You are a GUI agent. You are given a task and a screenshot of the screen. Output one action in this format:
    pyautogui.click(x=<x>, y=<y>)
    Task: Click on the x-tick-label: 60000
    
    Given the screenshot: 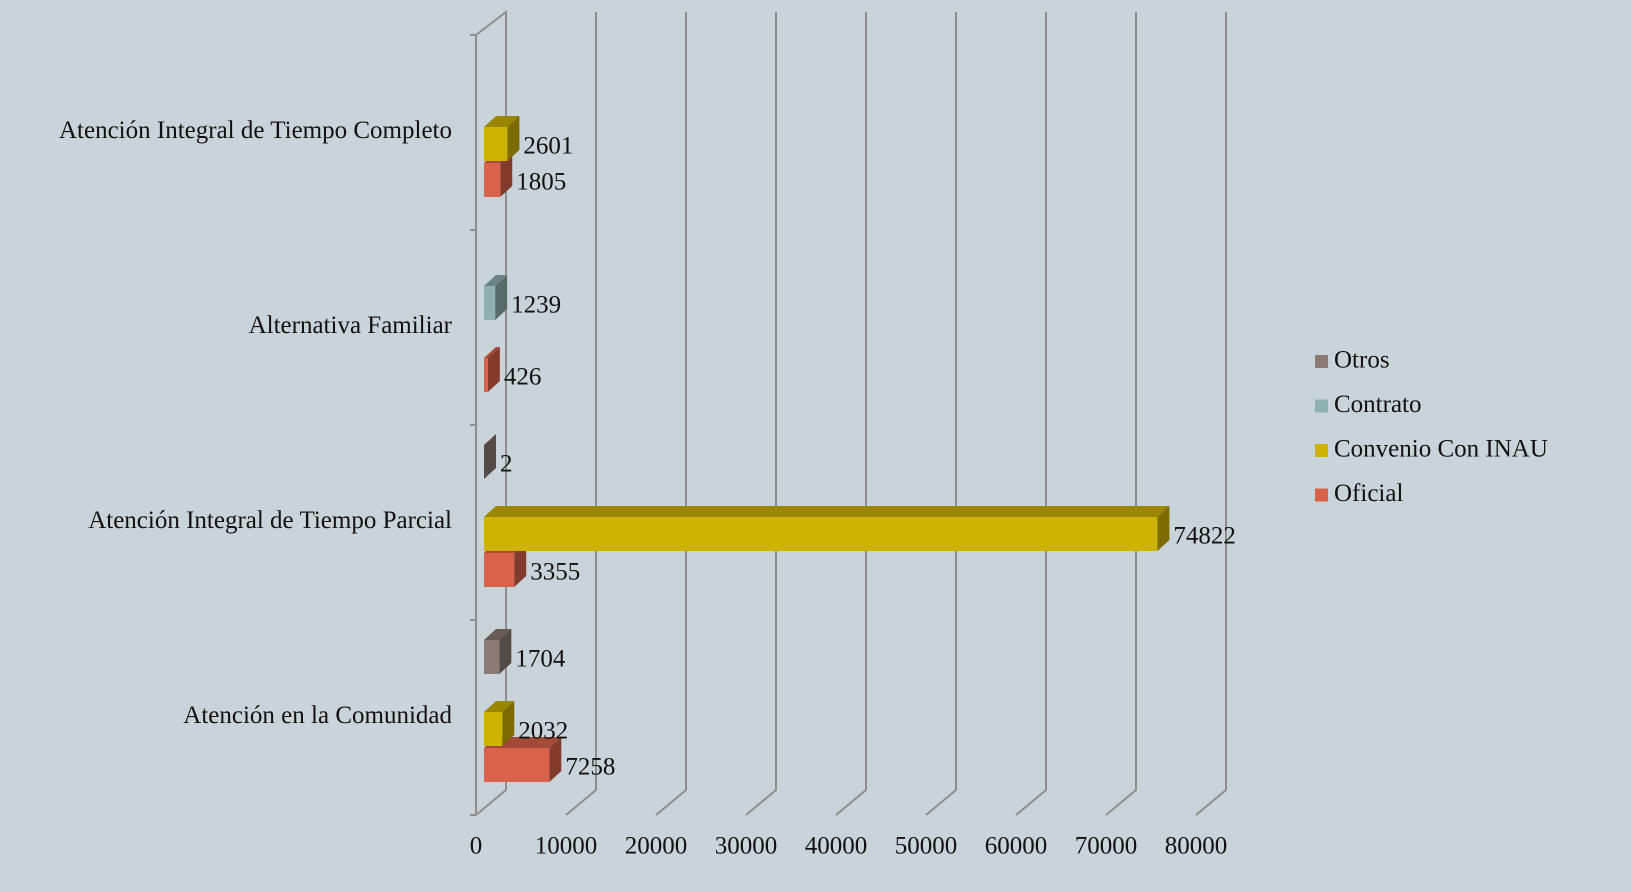 What is the action you would take?
    pyautogui.click(x=1016, y=846)
    